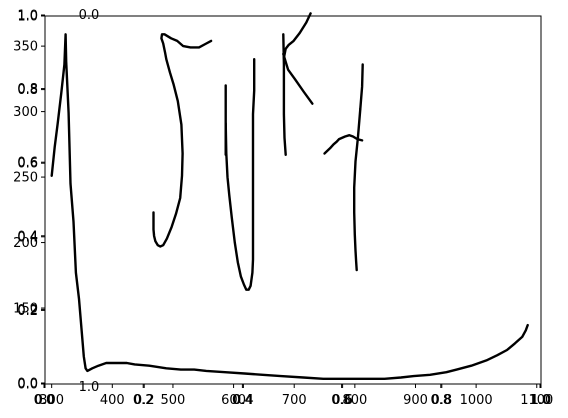 The width and height of the screenshot is (568, 418). I want to click on x-tick-label: 500, so click(173, 400).